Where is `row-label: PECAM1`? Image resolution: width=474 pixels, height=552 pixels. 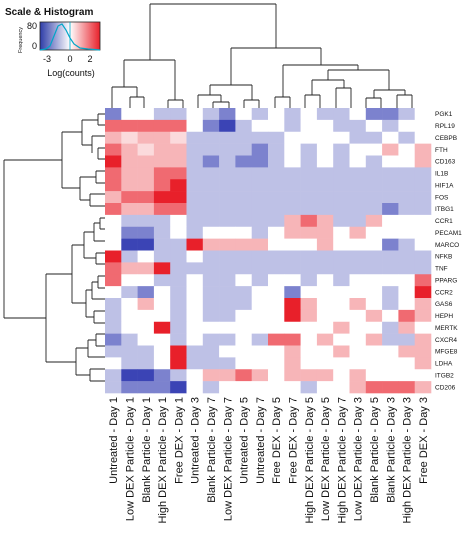 row-label: PECAM1 is located at coordinates (448, 233).